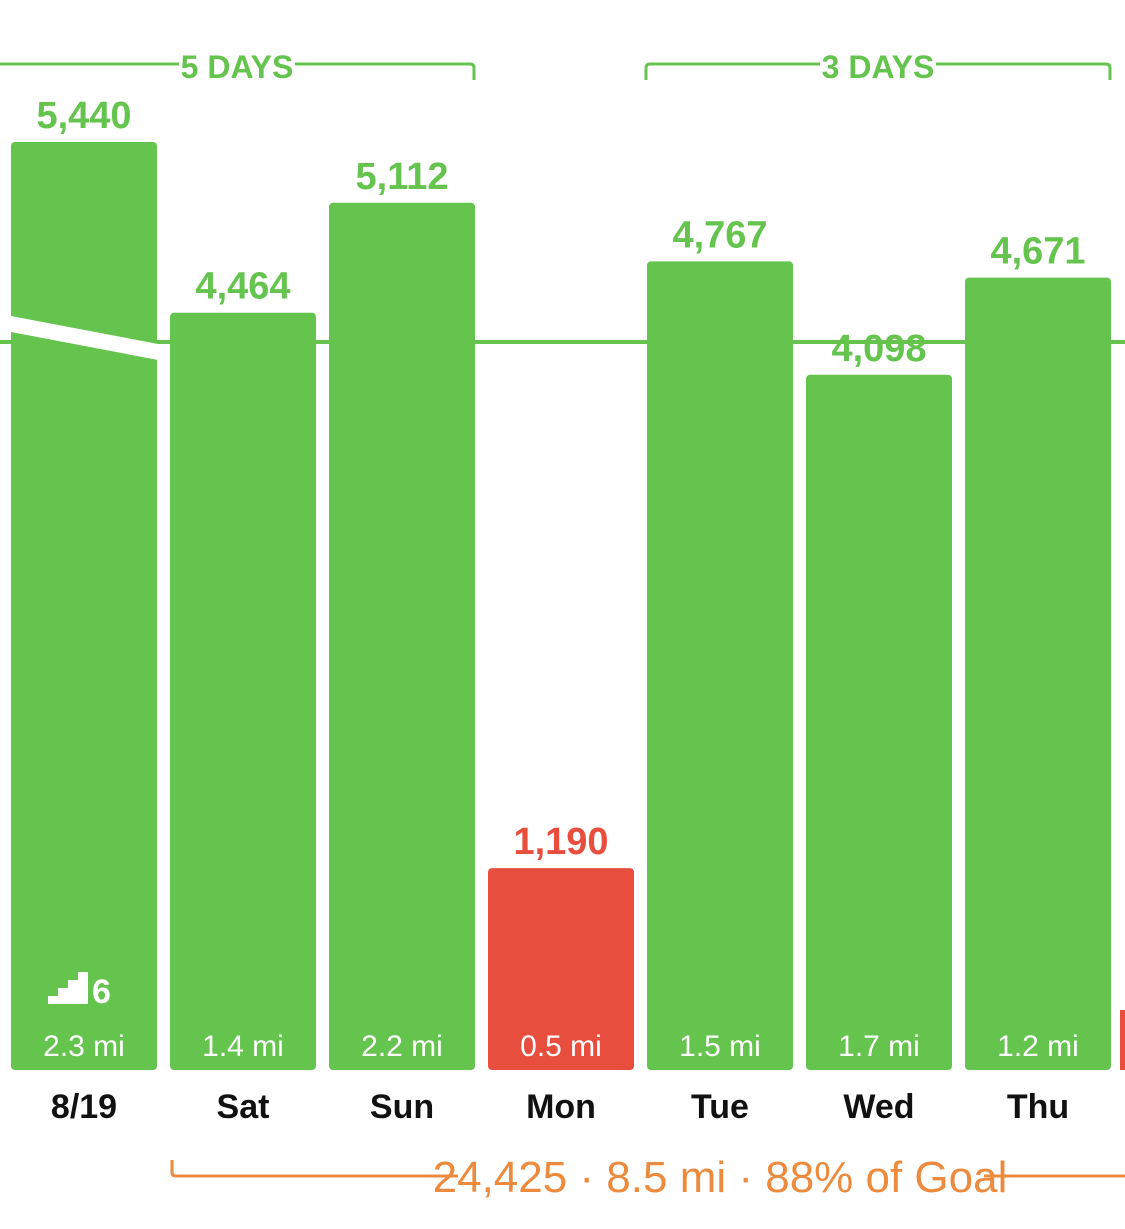 Image resolution: width=1125 pixels, height=1229 pixels. What do you see at coordinates (561, 1046) in the screenshot?
I see `distance-label: 0.5 mi` at bounding box center [561, 1046].